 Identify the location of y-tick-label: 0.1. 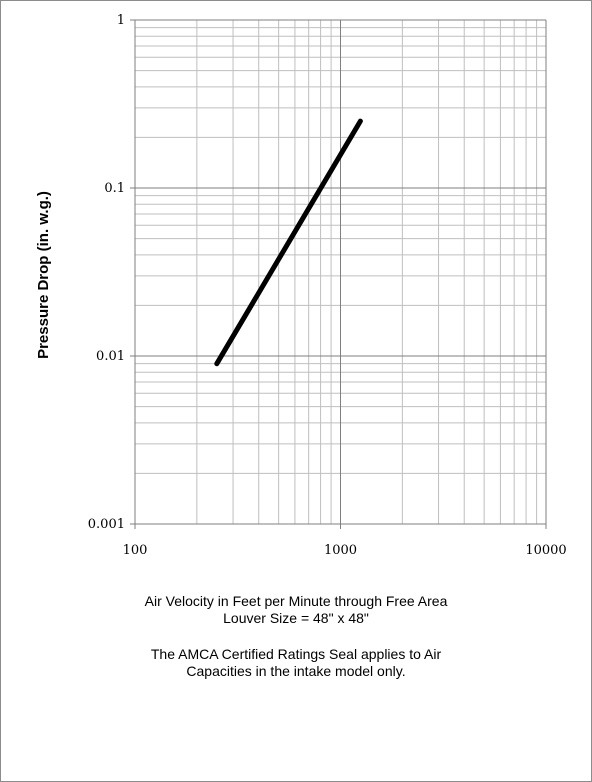
(114, 188).